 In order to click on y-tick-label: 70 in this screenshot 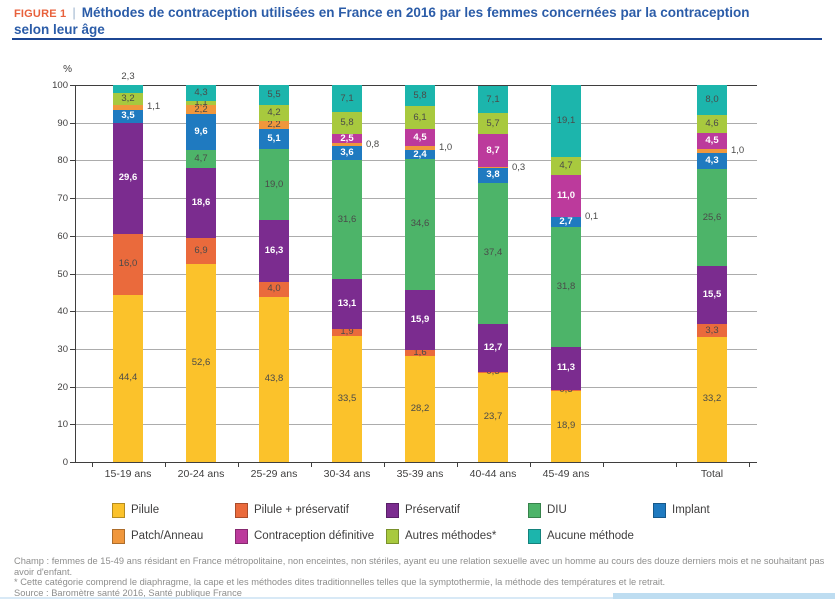, I will do `click(62, 198)`.